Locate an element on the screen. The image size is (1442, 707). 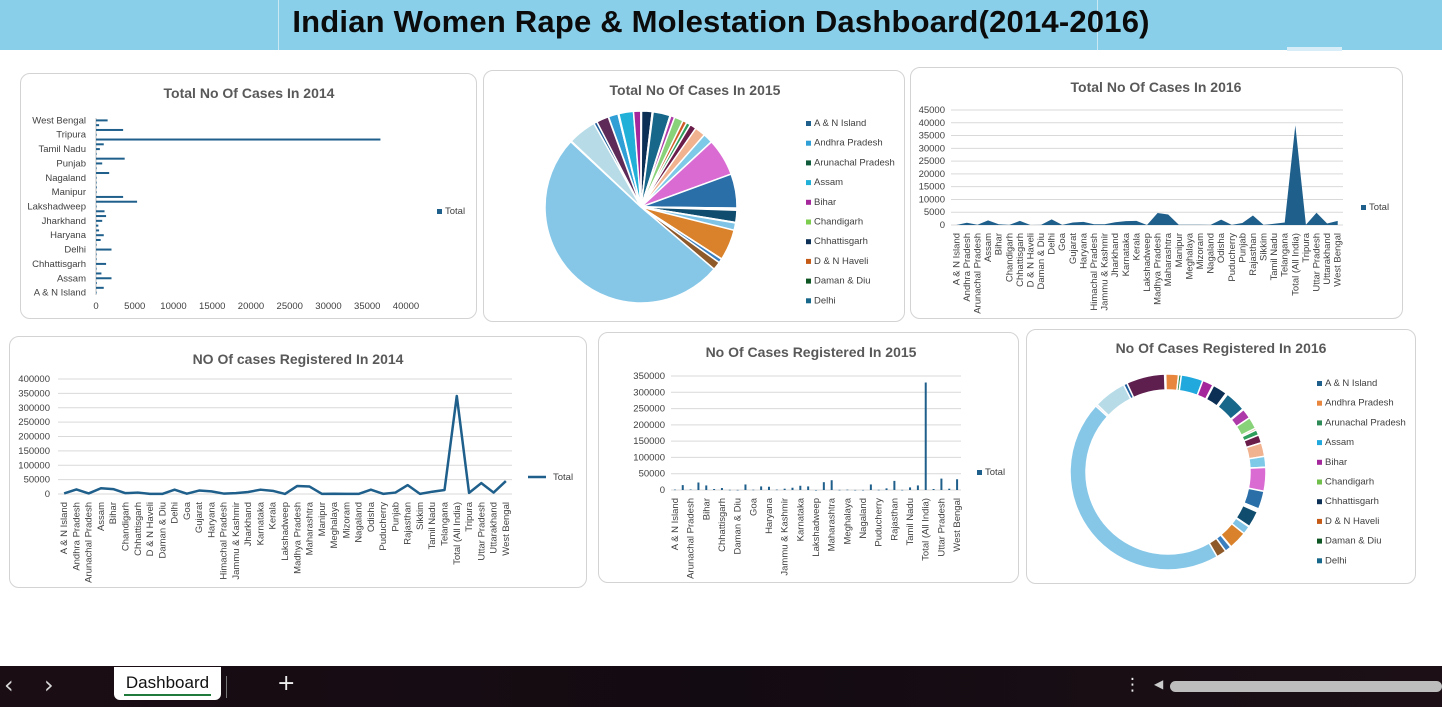
scroll-left-icon: ◀ is located at coordinates (1159, 684).